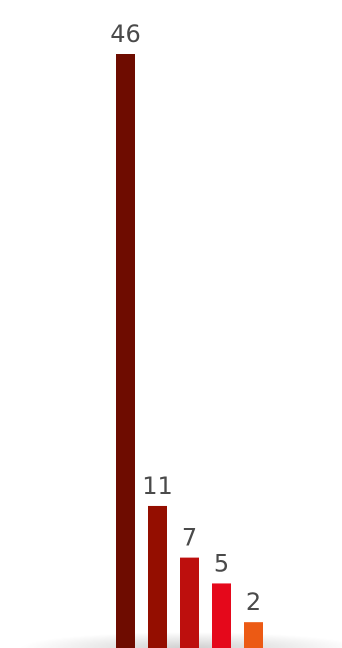  What do you see at coordinates (157, 486) in the screenshot?
I see `bar-value-label-2: 11` at bounding box center [157, 486].